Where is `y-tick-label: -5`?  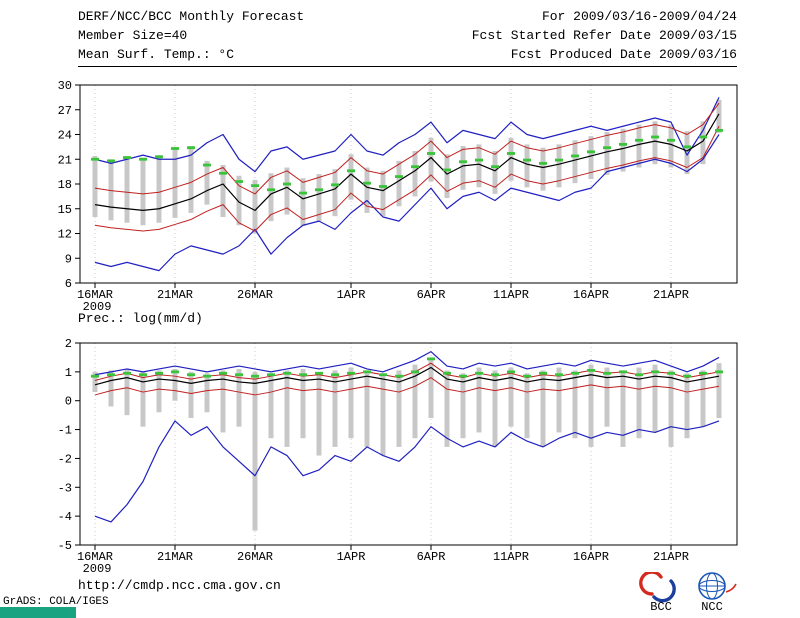
y-tick-label: -5 is located at coordinates (65, 546).